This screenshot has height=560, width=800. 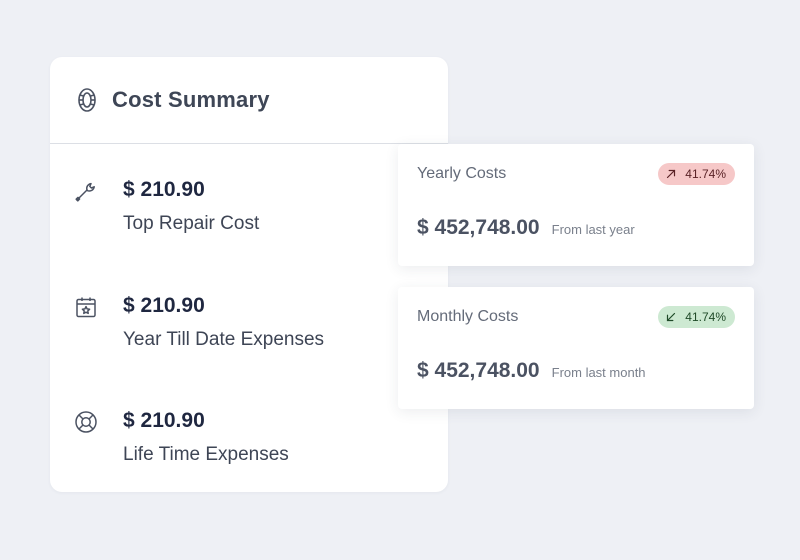 What do you see at coordinates (164, 305) in the screenshot?
I see `year-till-date-amount: $ 210.90` at bounding box center [164, 305].